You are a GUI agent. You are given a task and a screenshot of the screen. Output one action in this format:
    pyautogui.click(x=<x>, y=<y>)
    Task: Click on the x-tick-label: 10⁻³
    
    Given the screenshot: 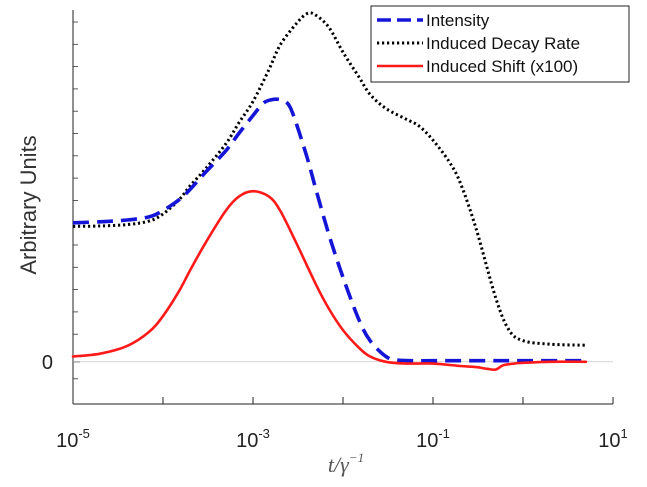 What is the action you would take?
    pyautogui.click(x=253, y=439)
    